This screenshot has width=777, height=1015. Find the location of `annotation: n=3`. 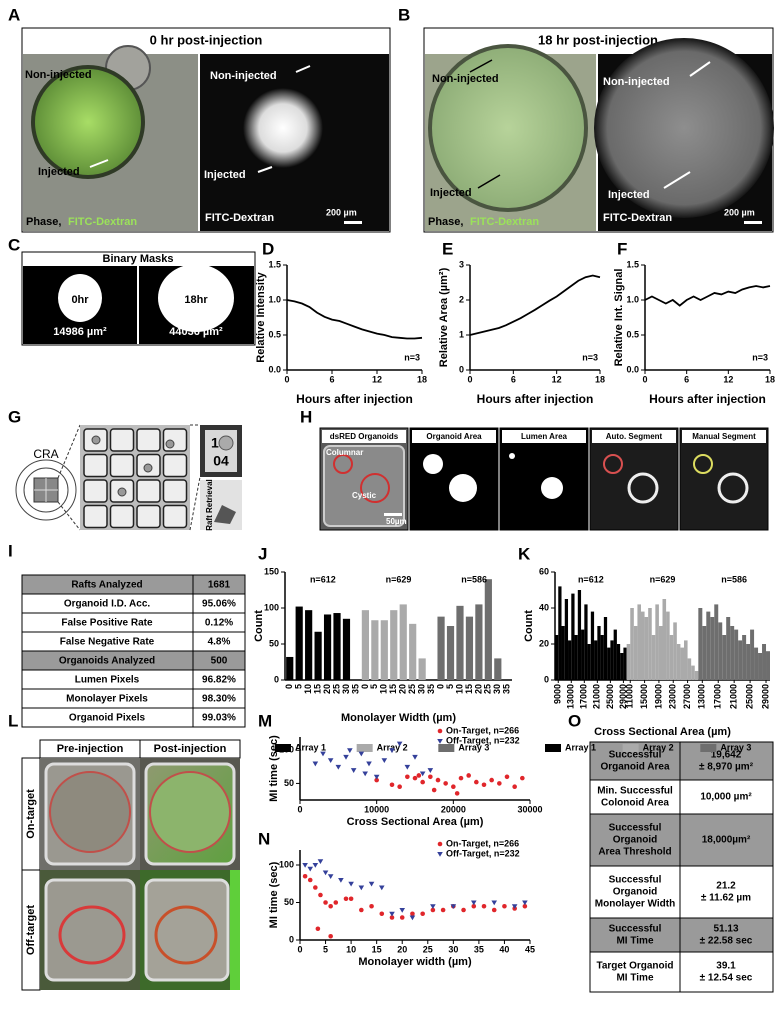

annotation: n=3 is located at coordinates (412, 357).